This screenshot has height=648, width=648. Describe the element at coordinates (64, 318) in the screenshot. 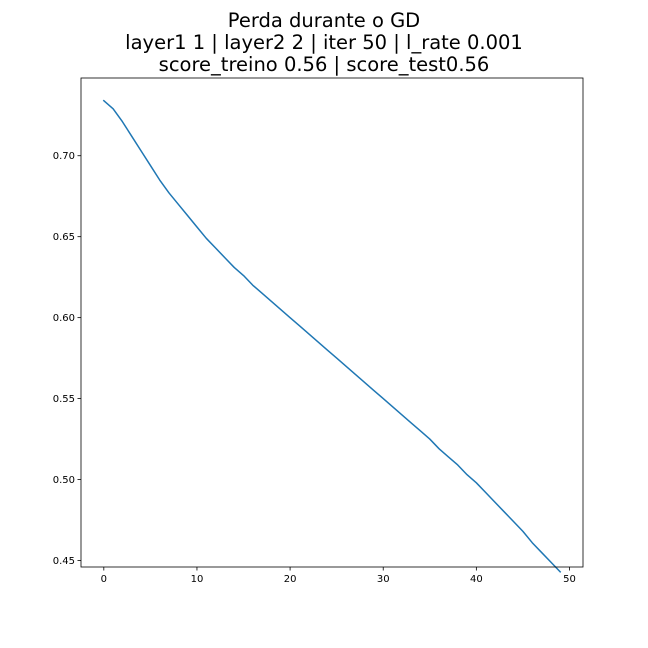

I see `y-tick-label: 0.60` at that location.